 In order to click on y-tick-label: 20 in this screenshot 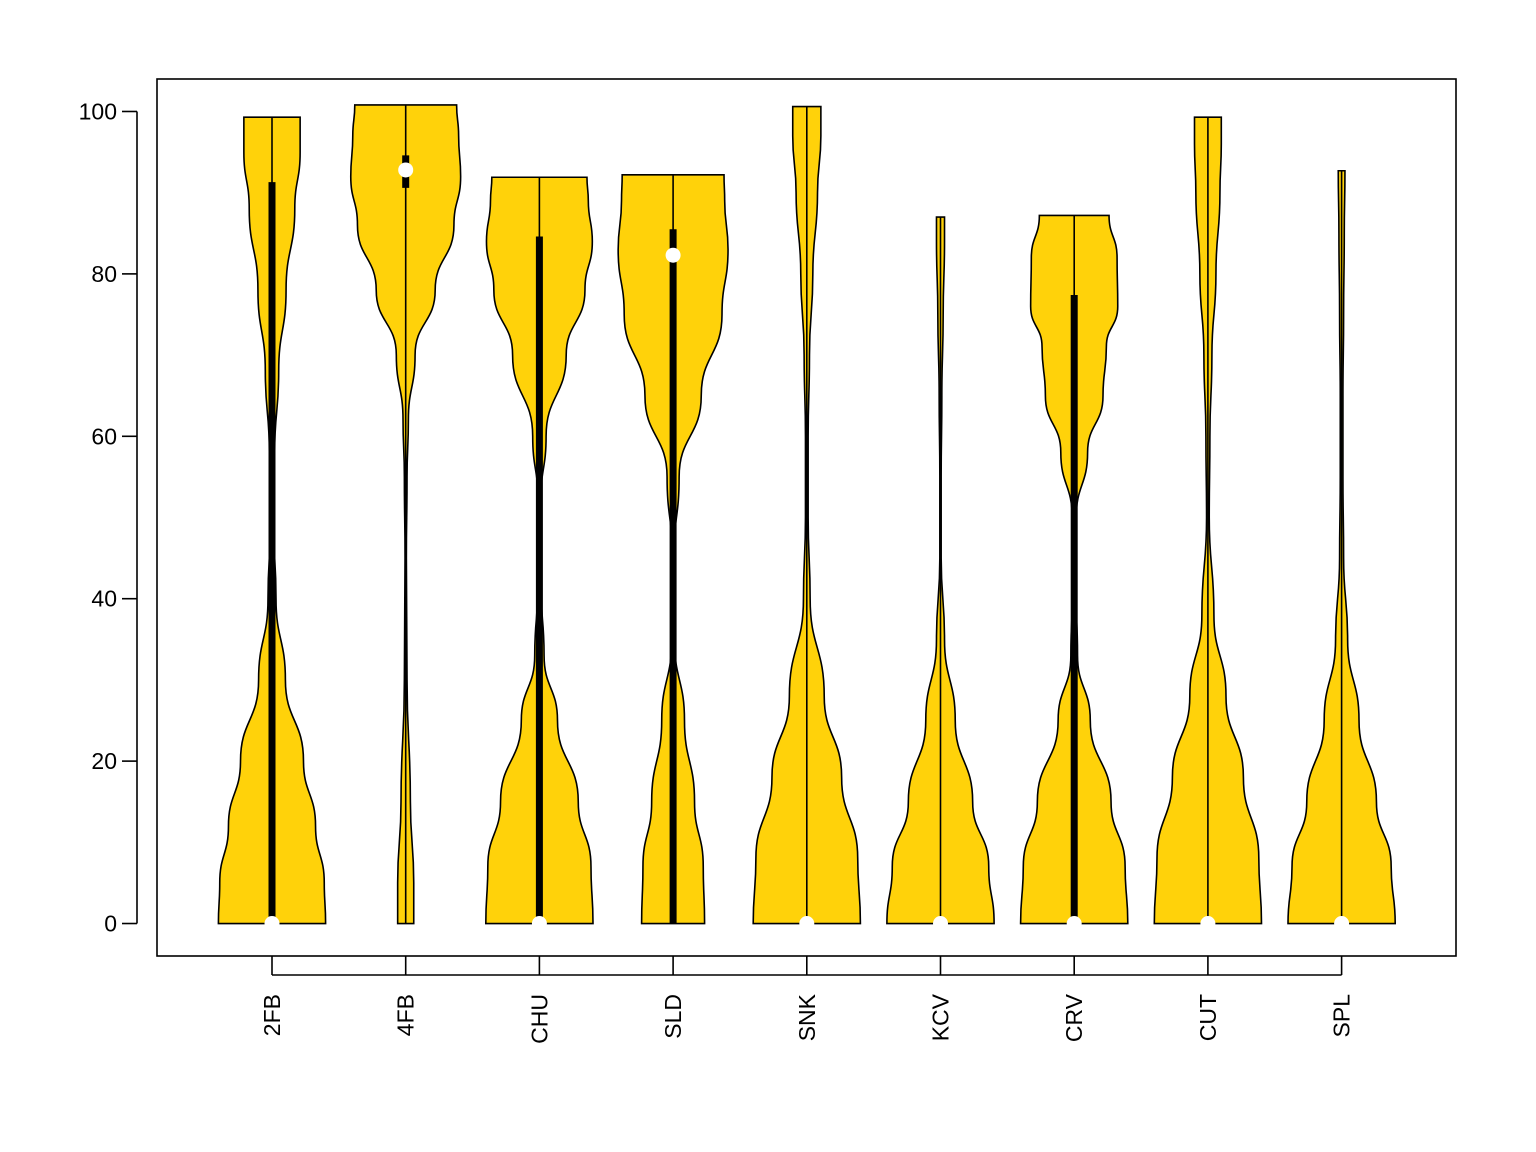, I will do `click(104, 761)`.